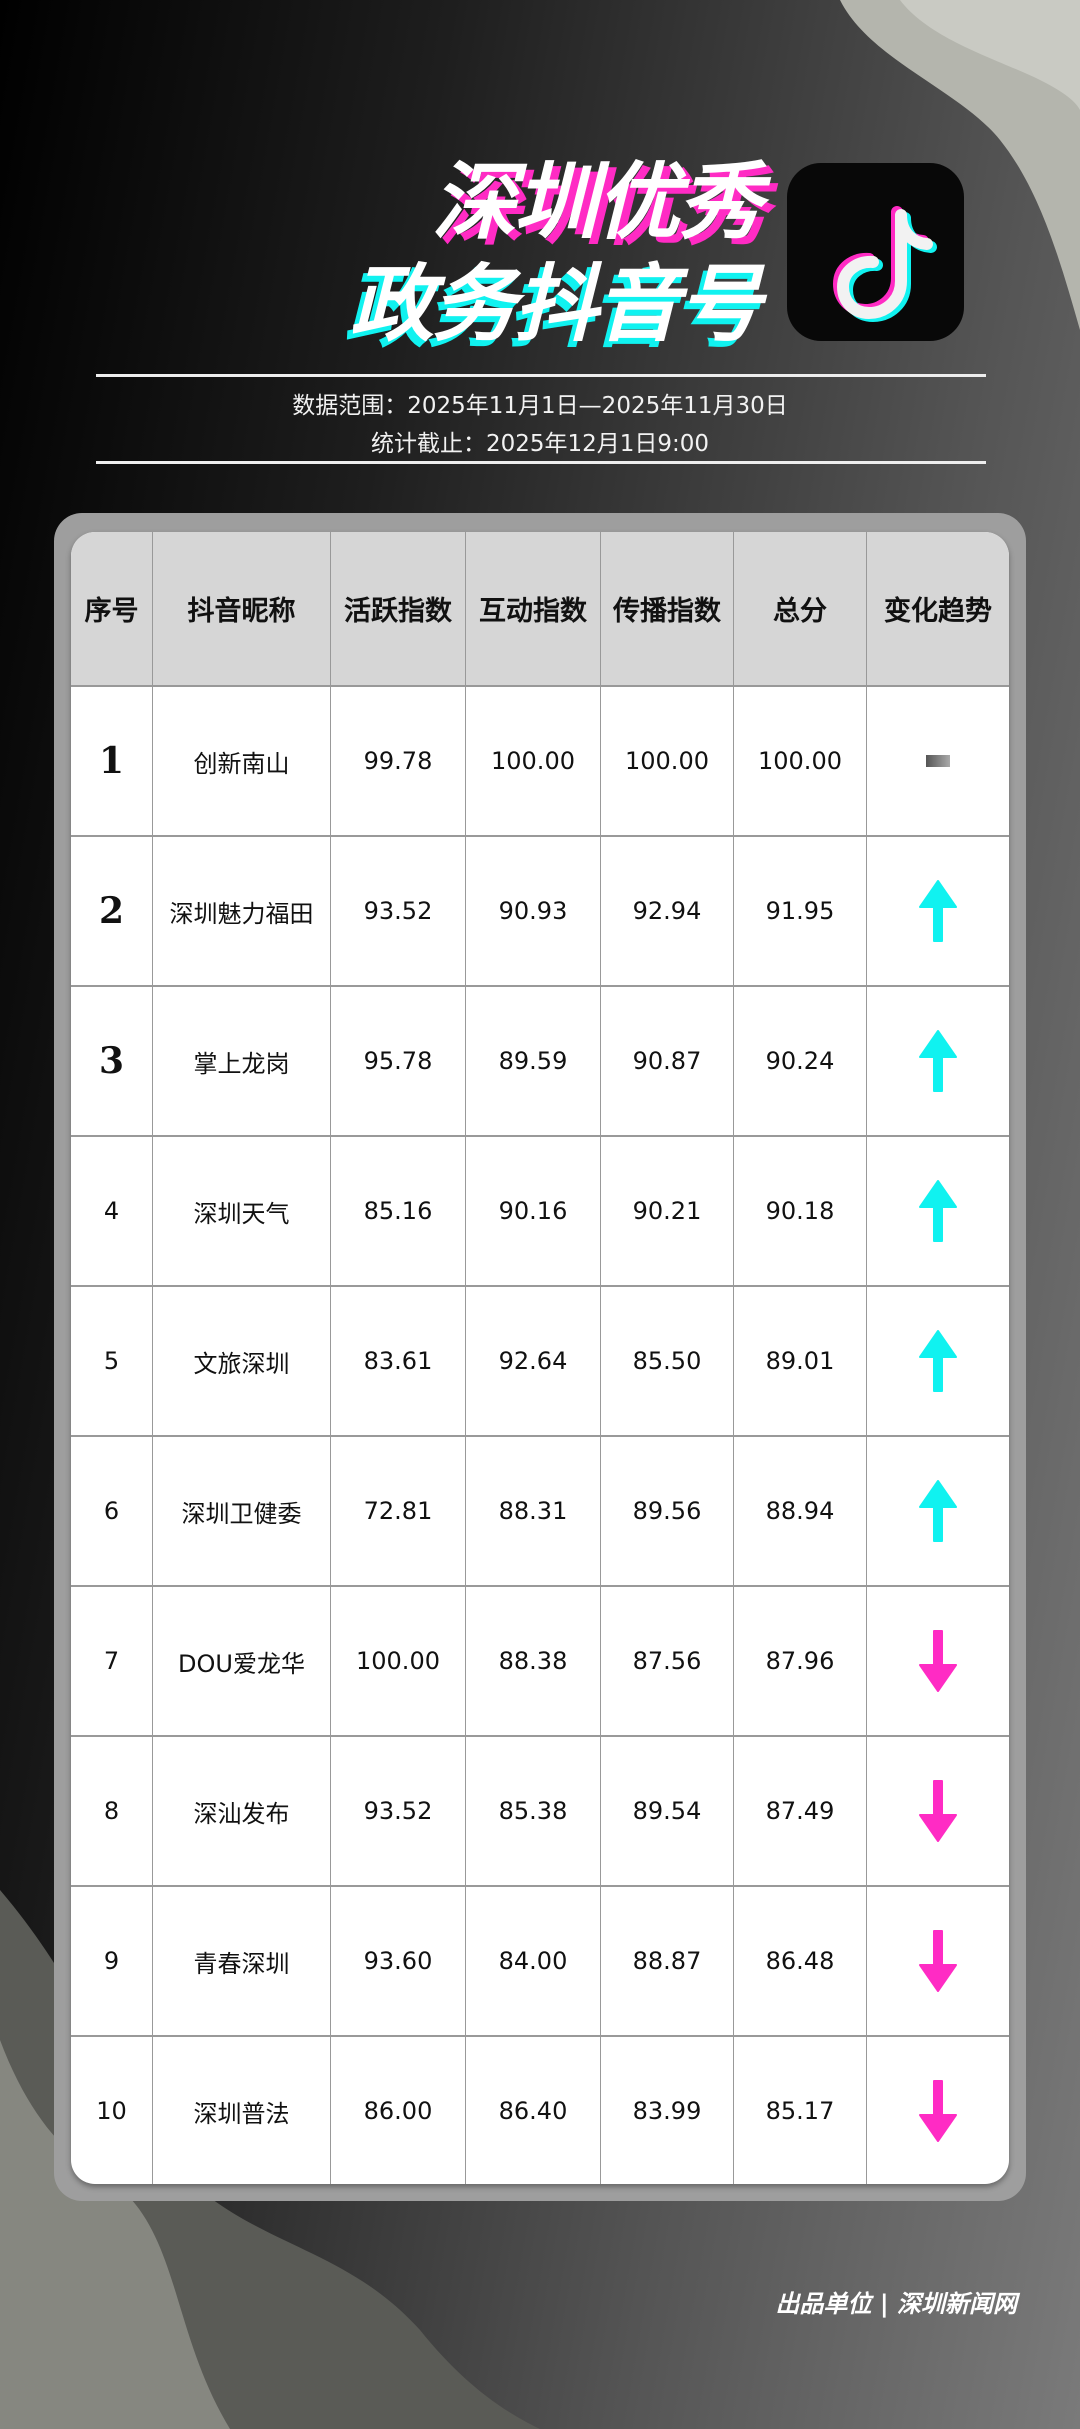 Image resolution: width=1080 pixels, height=2429 pixels. I want to click on interact-cell: 92.64, so click(532, 1361).